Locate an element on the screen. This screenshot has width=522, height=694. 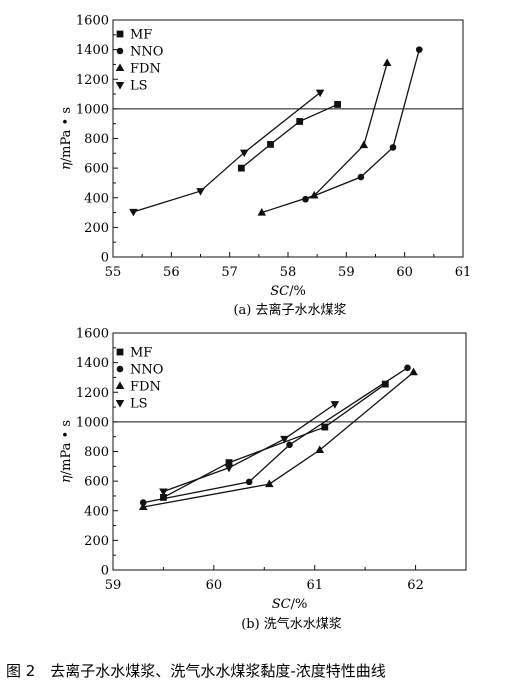
x-tick-label: 56 is located at coordinates (171, 272).